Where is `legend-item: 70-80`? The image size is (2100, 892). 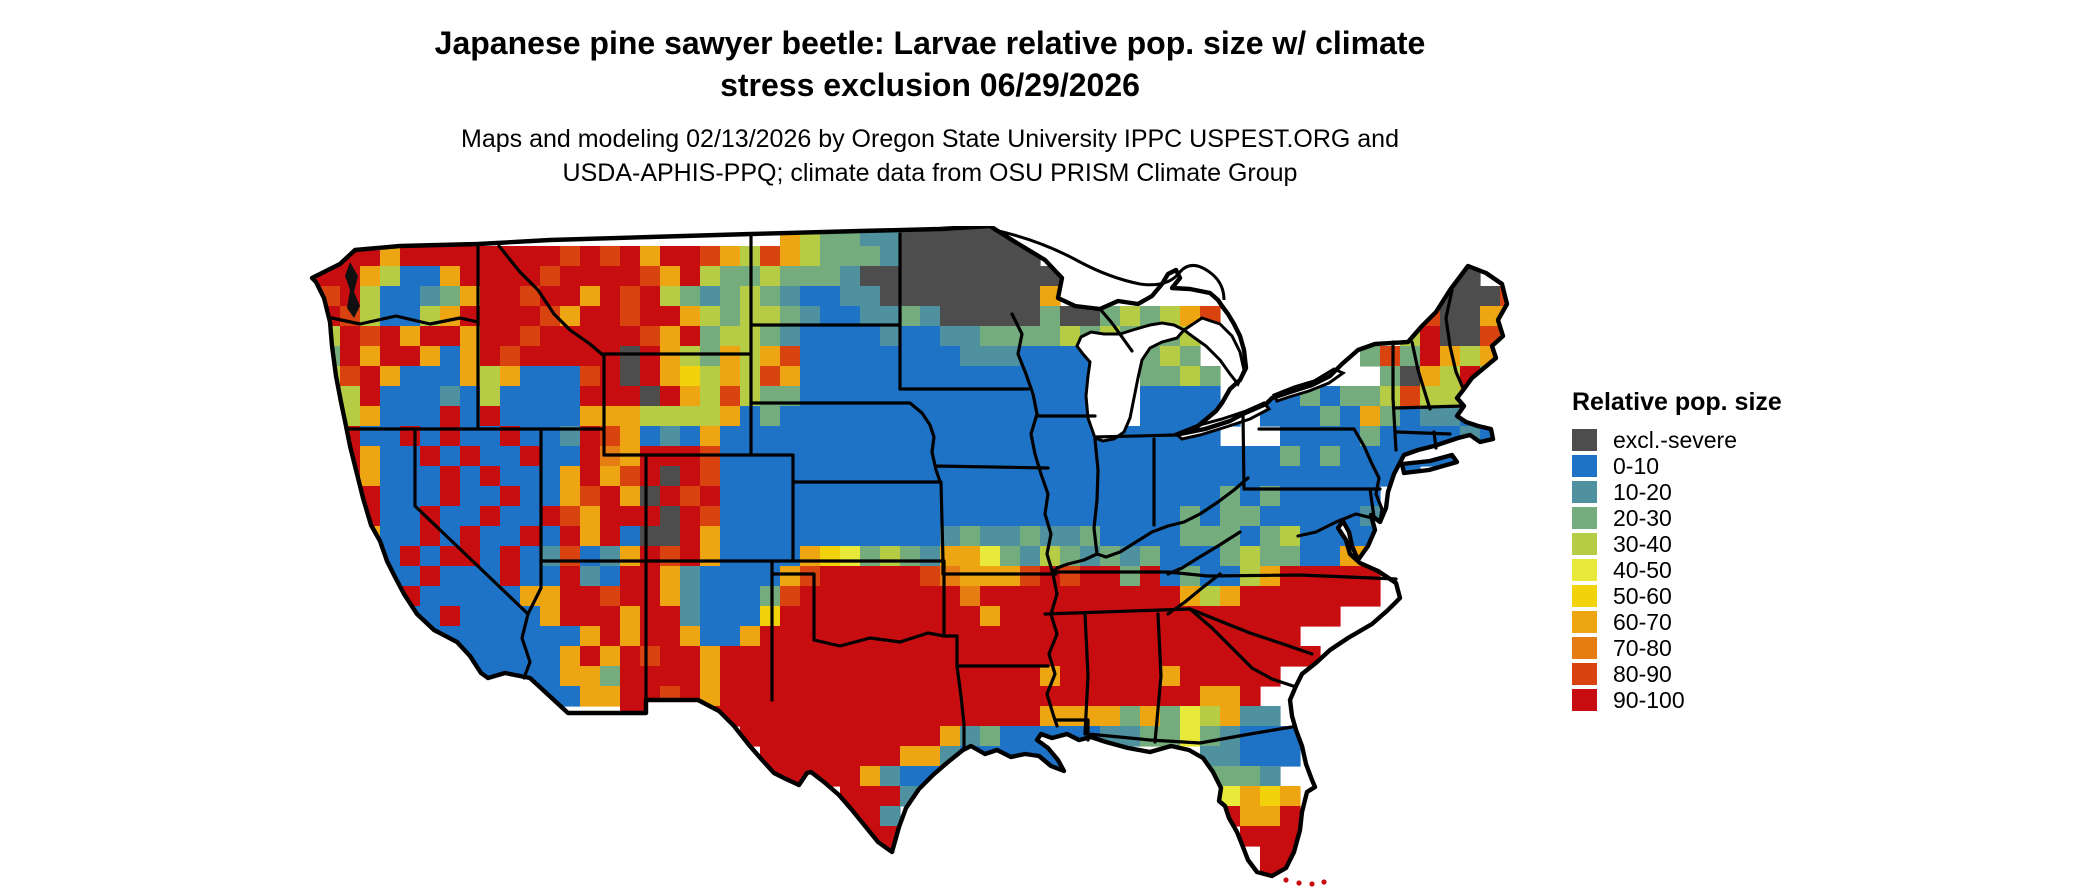
legend-item: 70-80 is located at coordinates (1677, 647).